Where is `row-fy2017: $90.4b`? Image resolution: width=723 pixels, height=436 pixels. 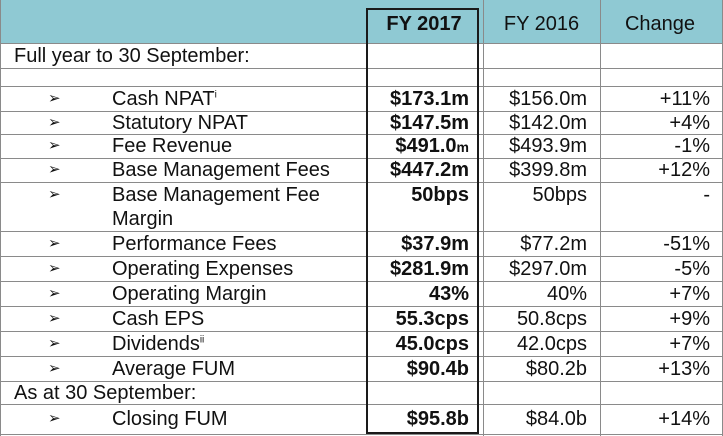
row-fy2017: $90.4b is located at coordinates (437, 369).